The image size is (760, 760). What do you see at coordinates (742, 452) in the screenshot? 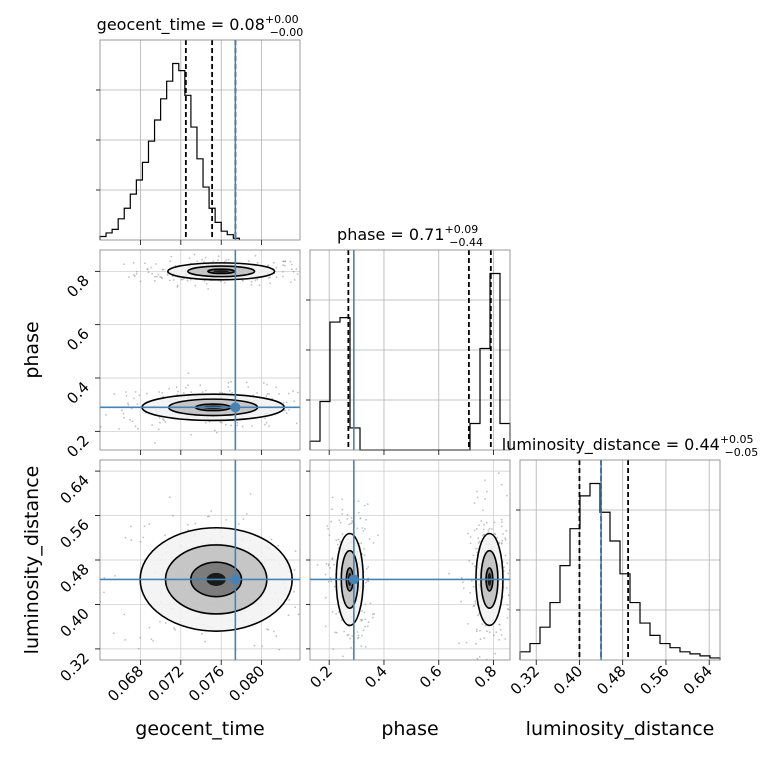
I see `title-minus: −0.05` at bounding box center [742, 452].